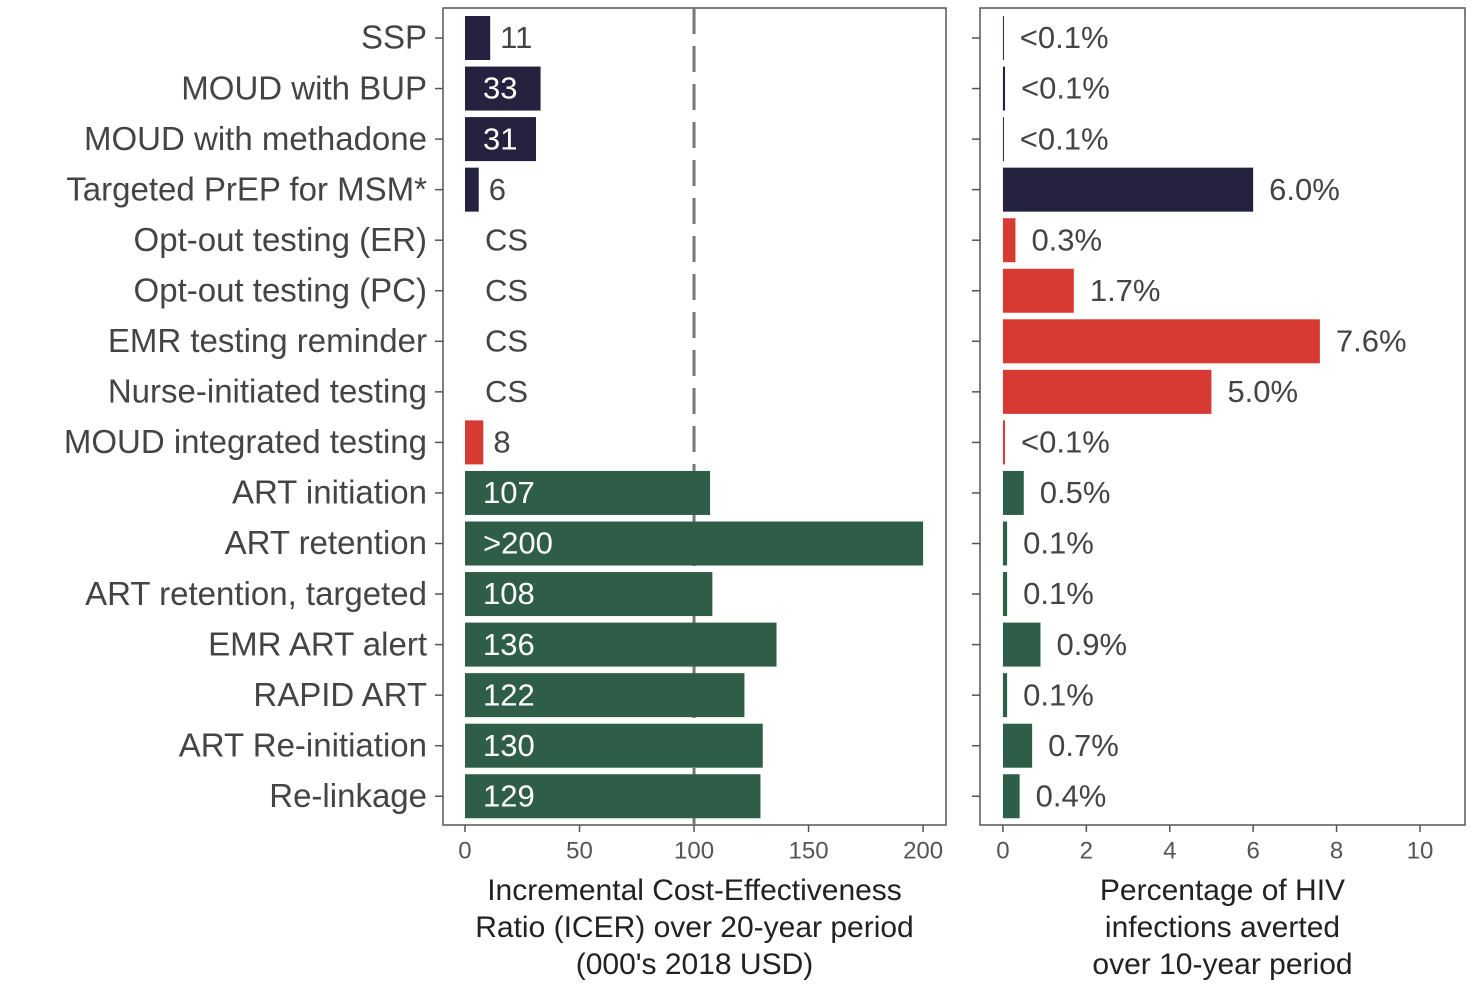 The height and width of the screenshot is (988, 1472). I want to click on value-label: 0.4%, so click(1071, 795).